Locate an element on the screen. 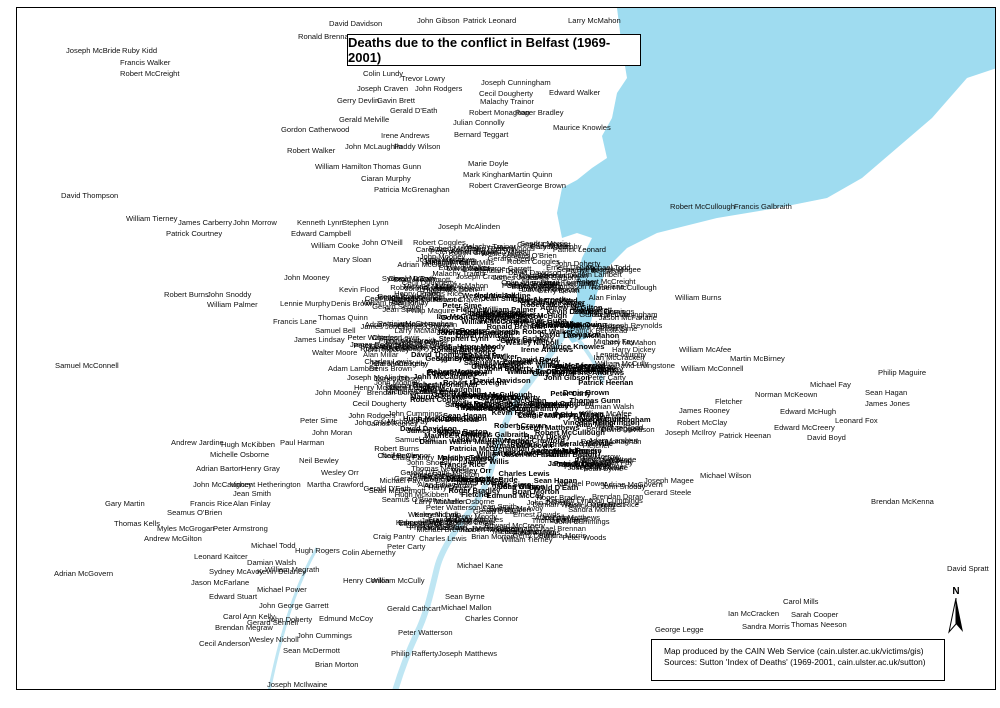 The height and width of the screenshot is (708, 1000). clustered-name-label: Edward Walker is located at coordinates (490, 357).